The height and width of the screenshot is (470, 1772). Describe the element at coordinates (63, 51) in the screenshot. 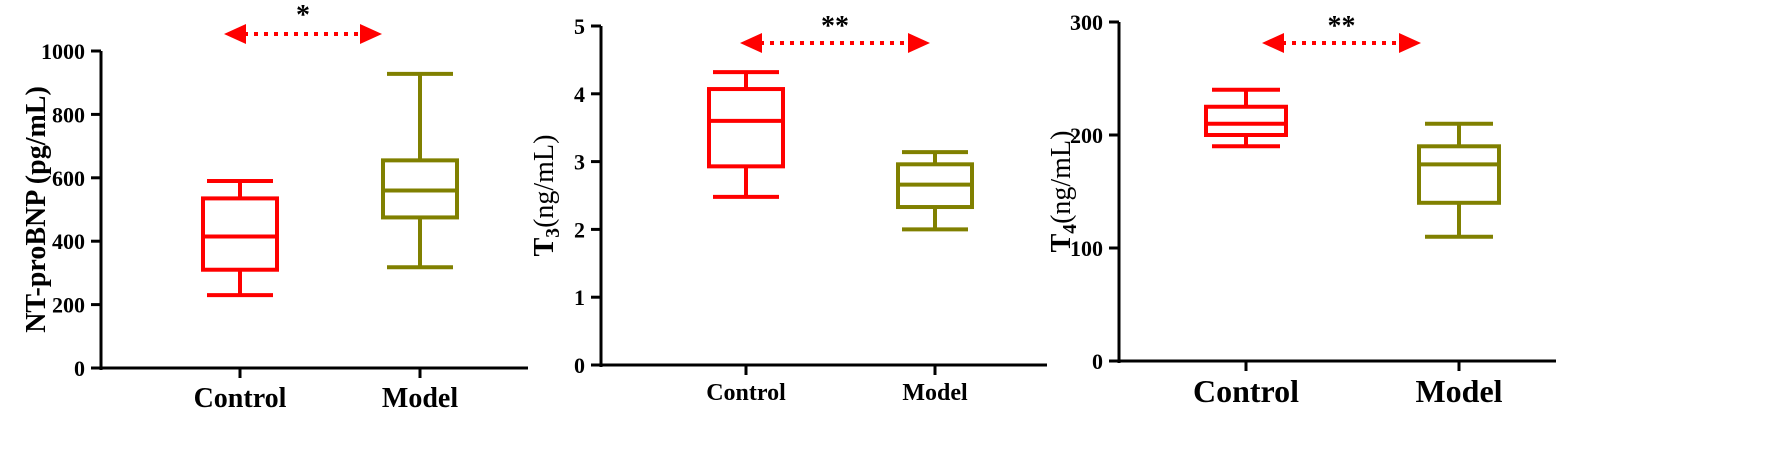

I see `y-tick-label: 1000` at that location.